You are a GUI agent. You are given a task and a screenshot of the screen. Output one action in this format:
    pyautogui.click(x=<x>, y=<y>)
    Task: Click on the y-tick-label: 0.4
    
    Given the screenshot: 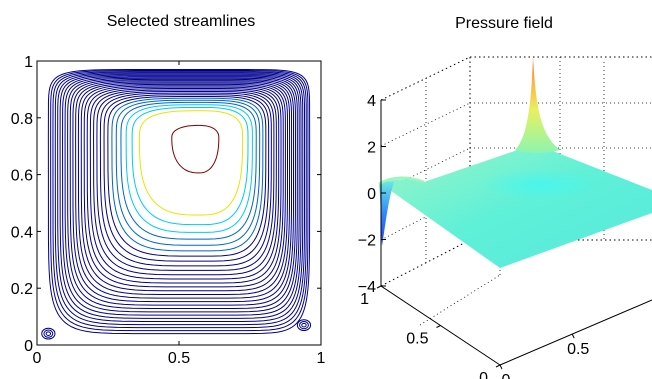 What is the action you would take?
    pyautogui.click(x=22, y=232)
    